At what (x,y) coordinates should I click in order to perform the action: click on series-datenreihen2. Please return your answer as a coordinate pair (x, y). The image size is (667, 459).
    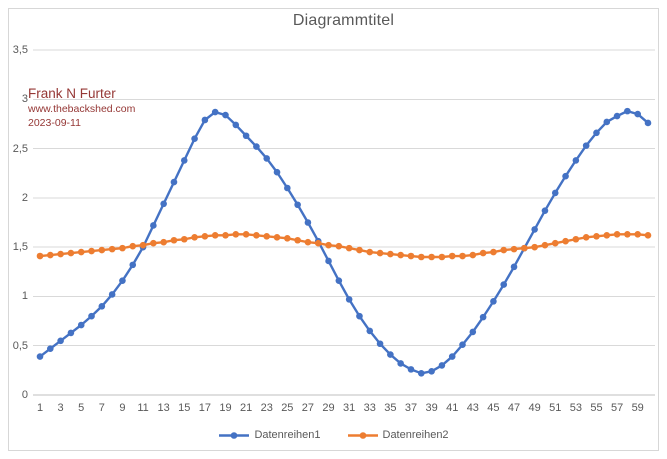
    Looking at the image, I should click on (344, 246).